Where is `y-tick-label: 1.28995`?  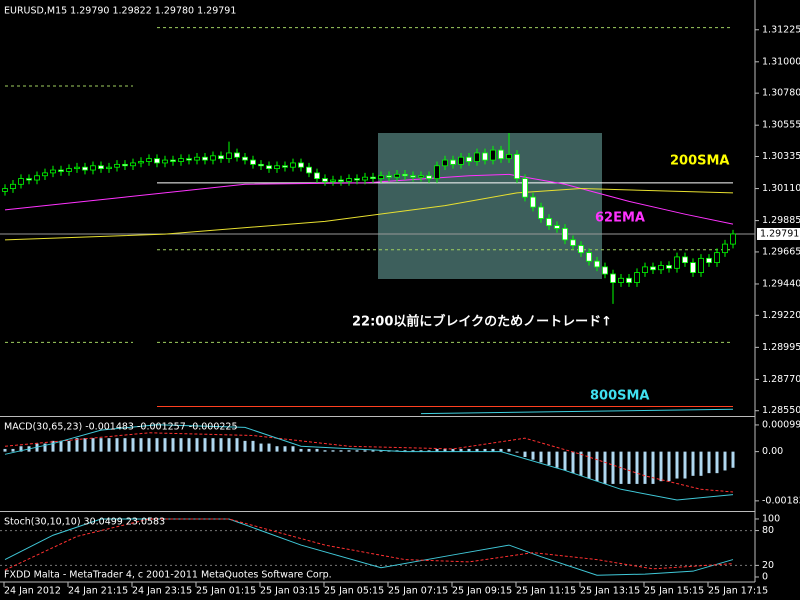
y-tick-label: 1.28995 is located at coordinates (781, 347).